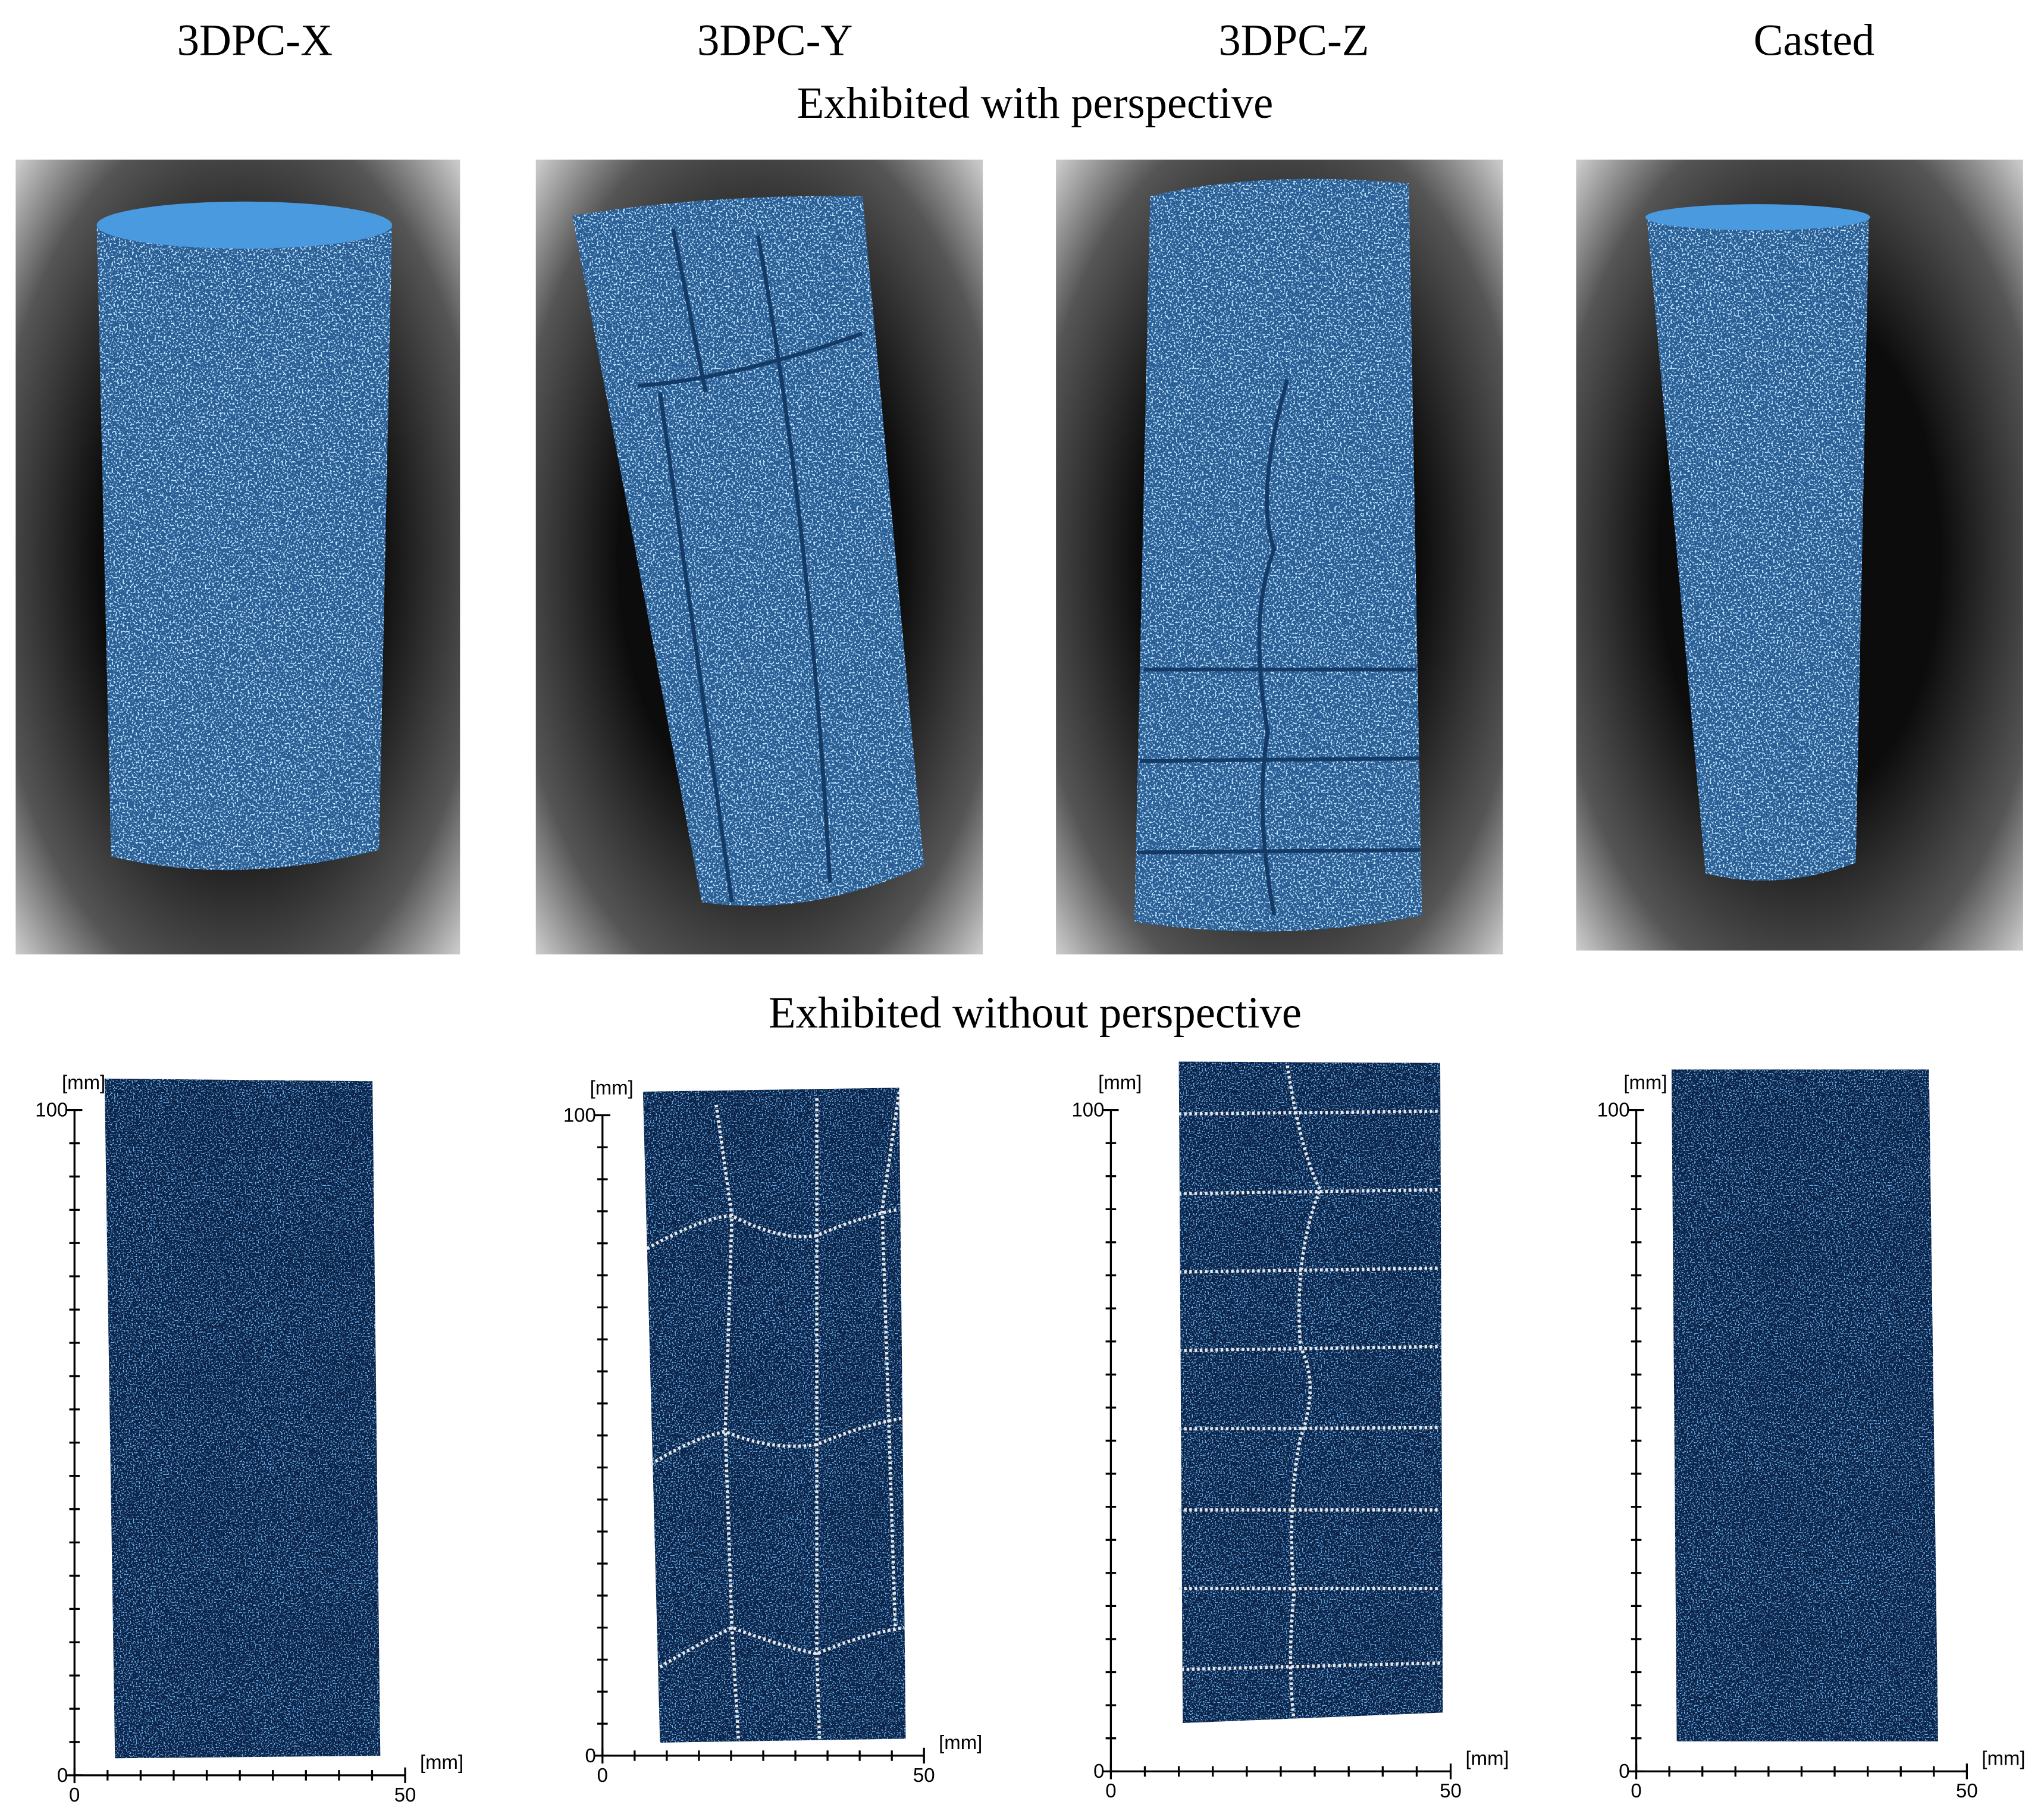  Describe the element at coordinates (1814, 40) in the screenshot. I see `column-title: Casted` at that location.